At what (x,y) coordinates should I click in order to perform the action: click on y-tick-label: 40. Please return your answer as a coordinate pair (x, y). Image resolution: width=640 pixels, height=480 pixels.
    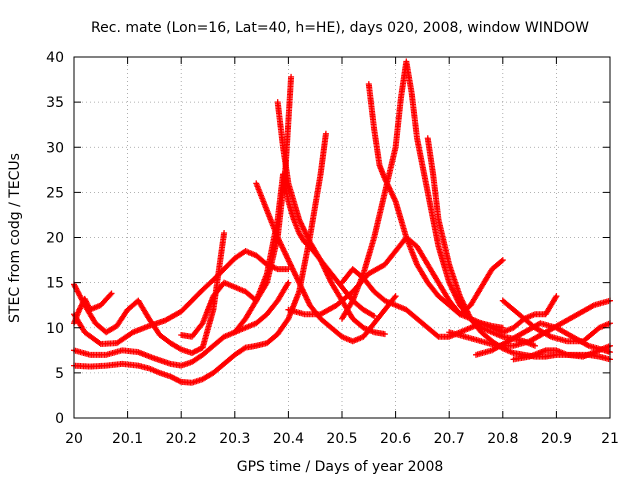
    Looking at the image, I should click on (55, 58).